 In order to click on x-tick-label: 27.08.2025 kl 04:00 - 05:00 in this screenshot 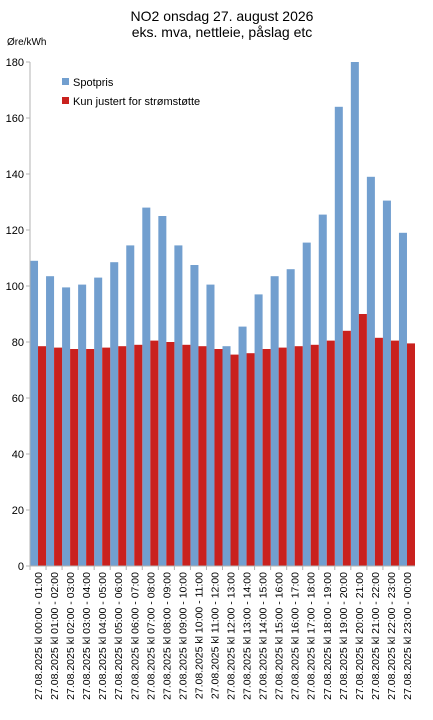, I will do `click(103, 636)`.